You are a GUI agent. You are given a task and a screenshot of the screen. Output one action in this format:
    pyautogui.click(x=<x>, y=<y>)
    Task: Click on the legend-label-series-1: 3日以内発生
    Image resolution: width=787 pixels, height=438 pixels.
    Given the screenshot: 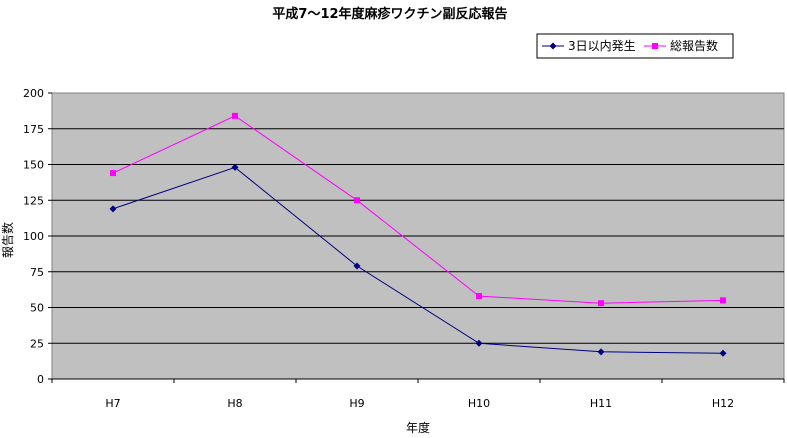 What is the action you would take?
    pyautogui.click(x=602, y=46)
    